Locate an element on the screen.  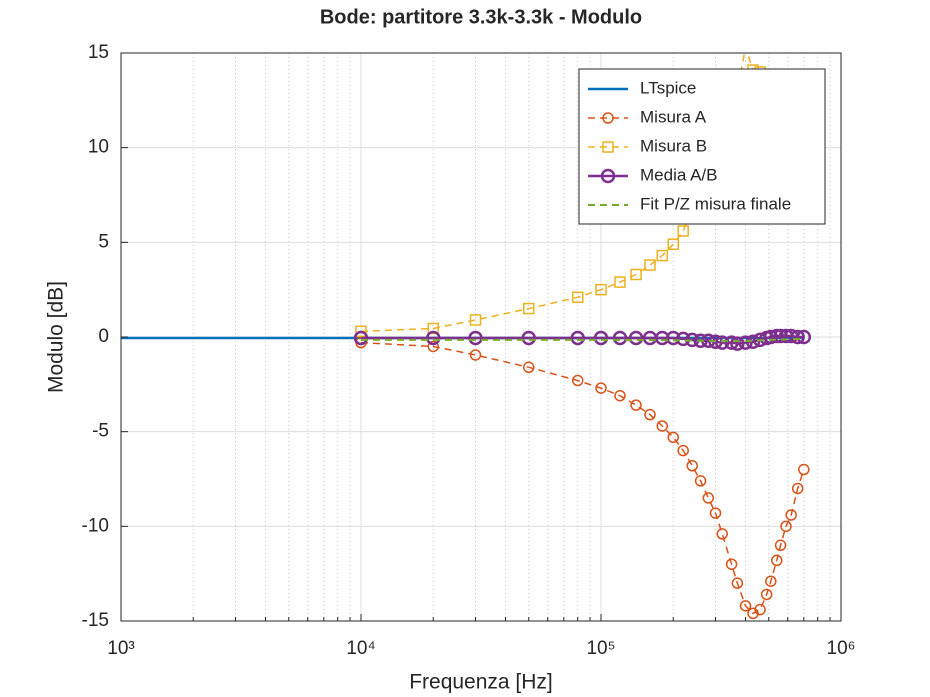
y-tick-label: 5 is located at coordinates (103, 241).